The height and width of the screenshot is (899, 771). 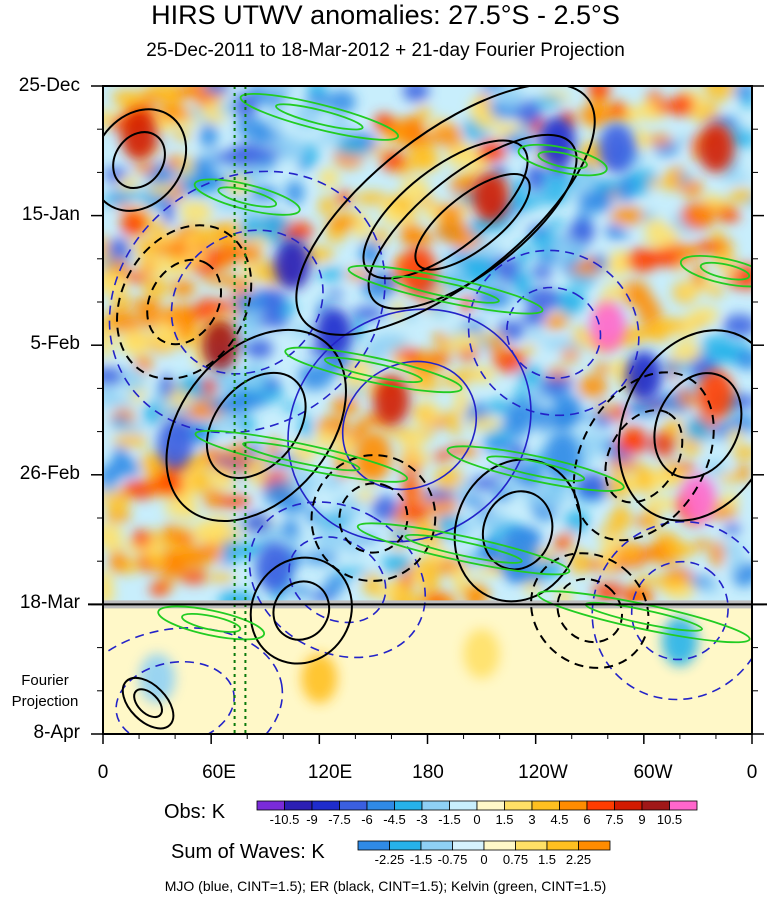 I want to click on y-tick-label: 18-Mar, so click(x=49, y=602).